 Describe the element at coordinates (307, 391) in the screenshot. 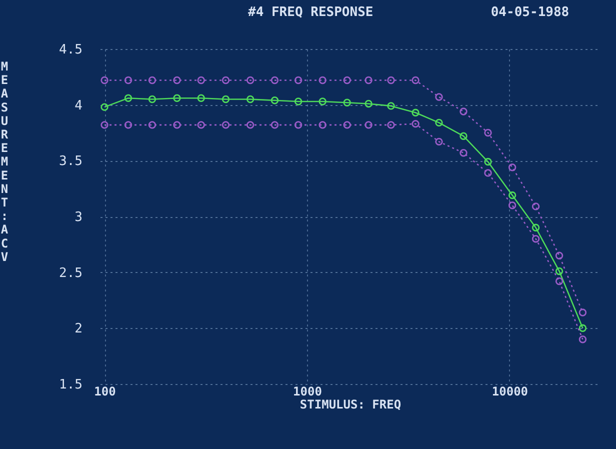

I see `x-tick-label: 1000` at that location.